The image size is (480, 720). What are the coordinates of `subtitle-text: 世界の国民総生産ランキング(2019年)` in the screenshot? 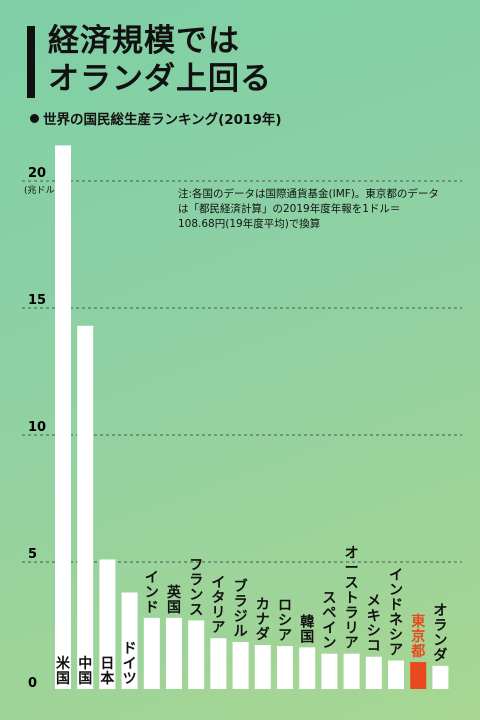 It's located at (162, 120).